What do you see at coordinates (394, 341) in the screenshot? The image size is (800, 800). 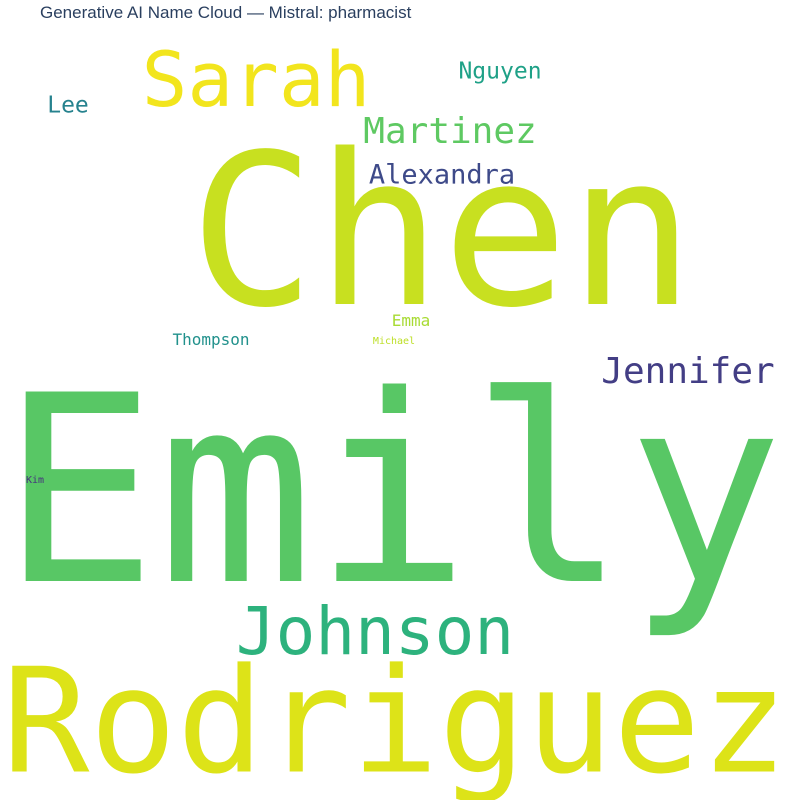 I see `word-michael: Michael` at bounding box center [394, 341].